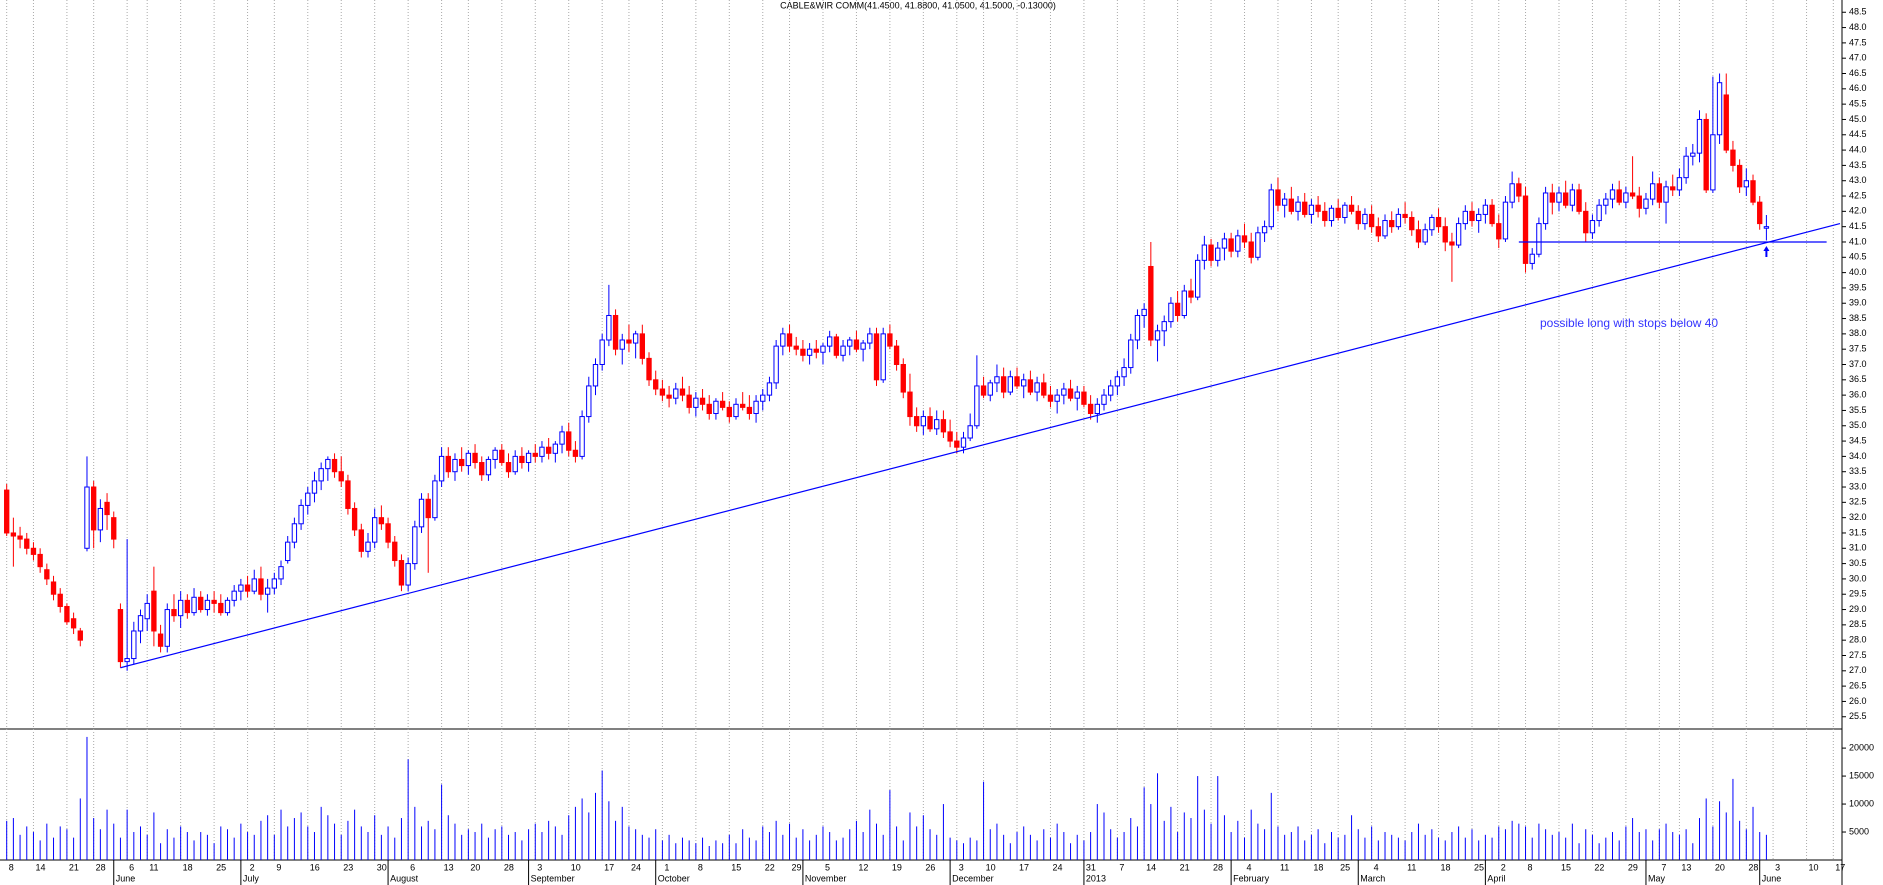  What do you see at coordinates (1858, 333) in the screenshot?
I see `y-tick-label: 38.0` at bounding box center [1858, 333].